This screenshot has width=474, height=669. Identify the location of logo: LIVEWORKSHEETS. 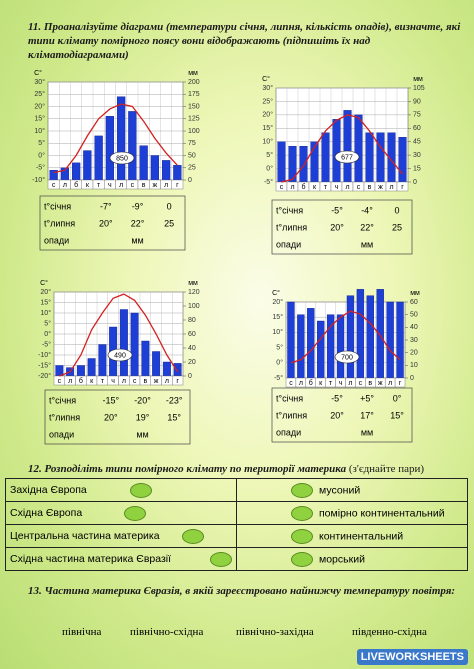
(412, 657).